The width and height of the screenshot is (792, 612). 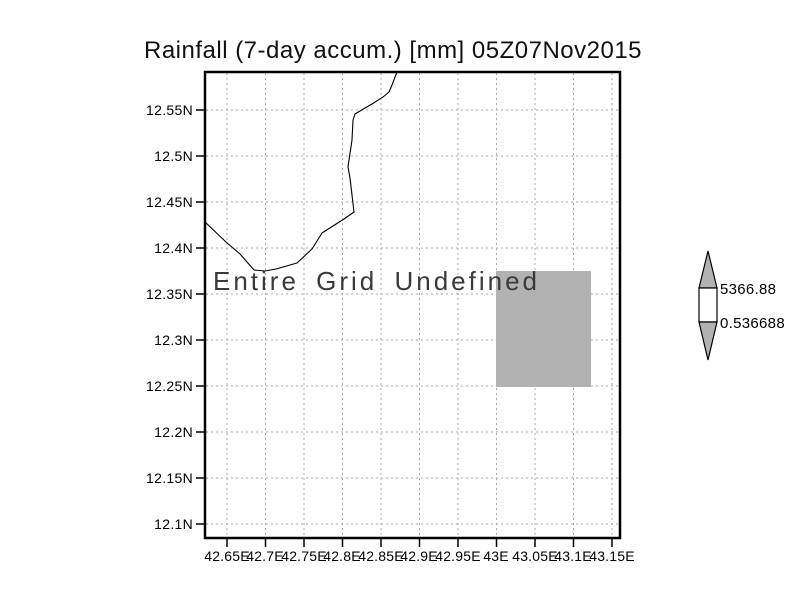 I want to click on lon-tick-label: 42.75E, so click(x=304, y=556).